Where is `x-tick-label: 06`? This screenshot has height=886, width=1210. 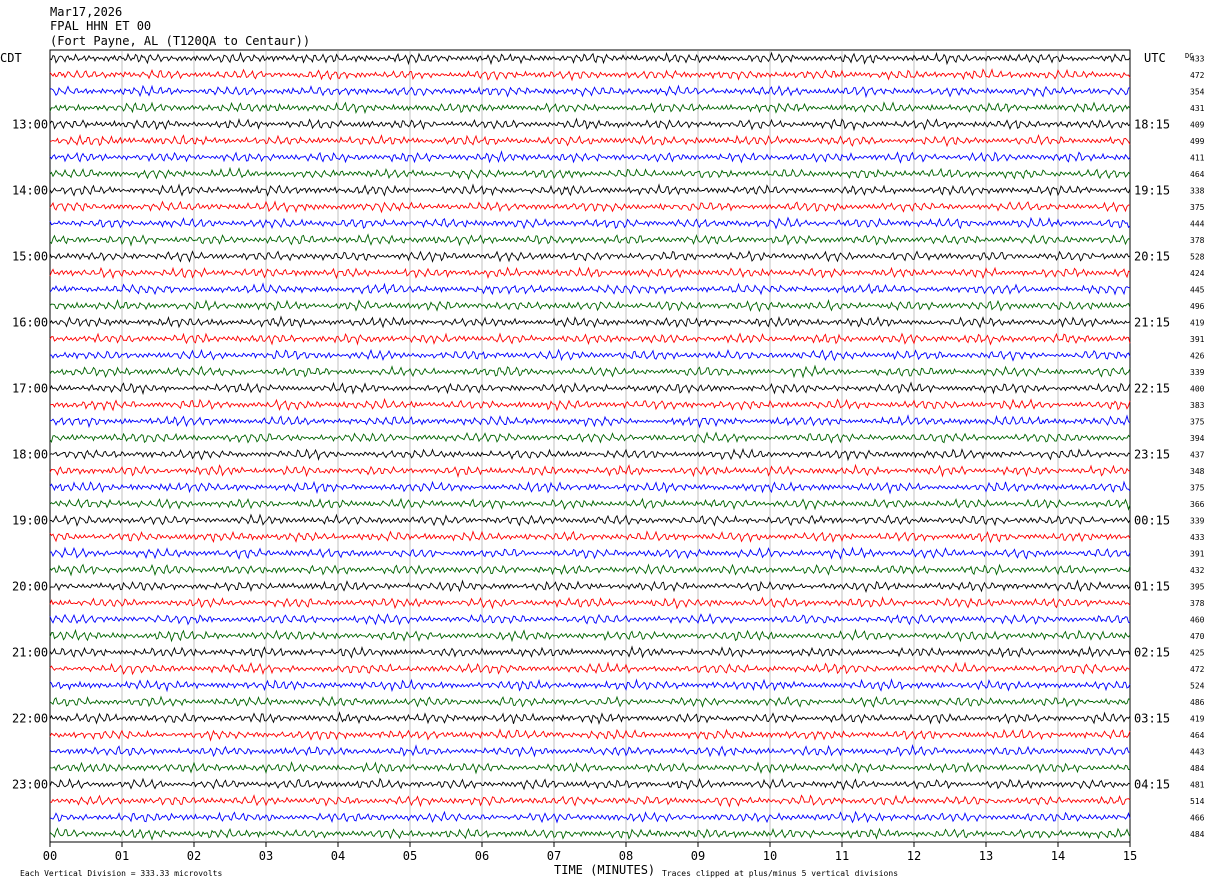 x-tick-label: 06 is located at coordinates (482, 856).